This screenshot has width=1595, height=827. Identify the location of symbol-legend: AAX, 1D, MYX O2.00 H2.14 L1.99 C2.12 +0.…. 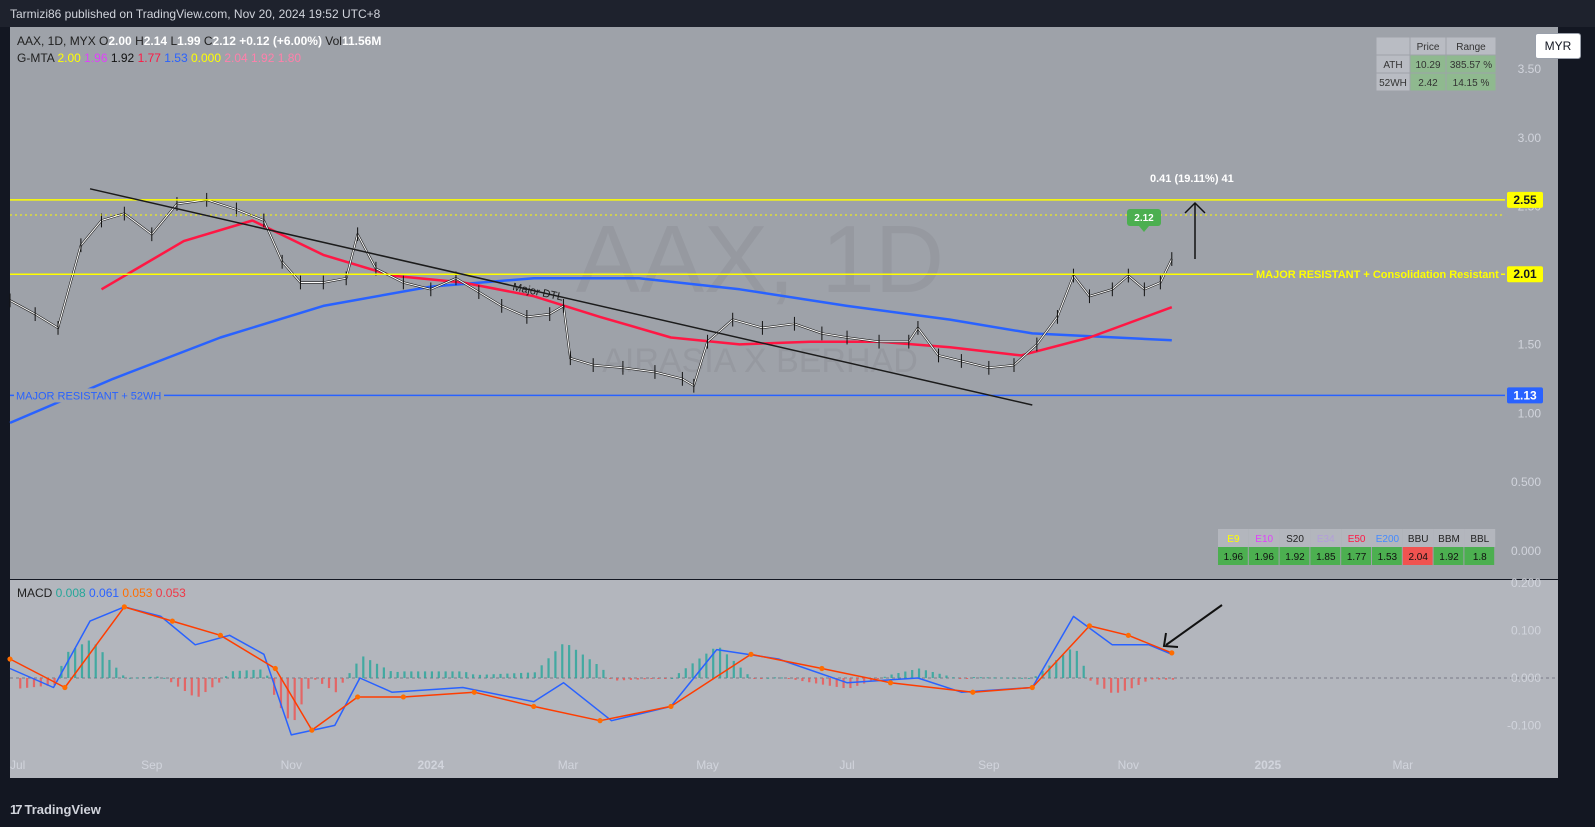
(199, 41).